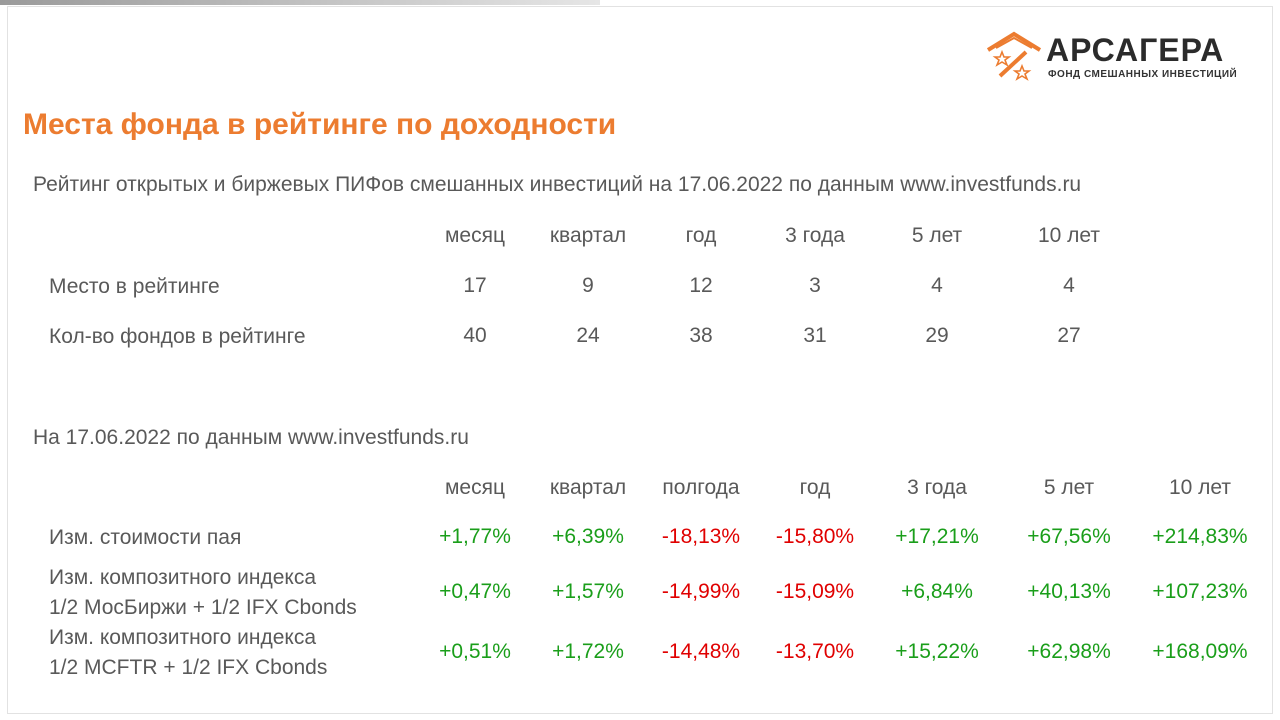 This screenshot has height=720, width=1280. Describe the element at coordinates (1135, 50) in the screenshot. I see `brand-name: АРСАГЕРА` at that location.